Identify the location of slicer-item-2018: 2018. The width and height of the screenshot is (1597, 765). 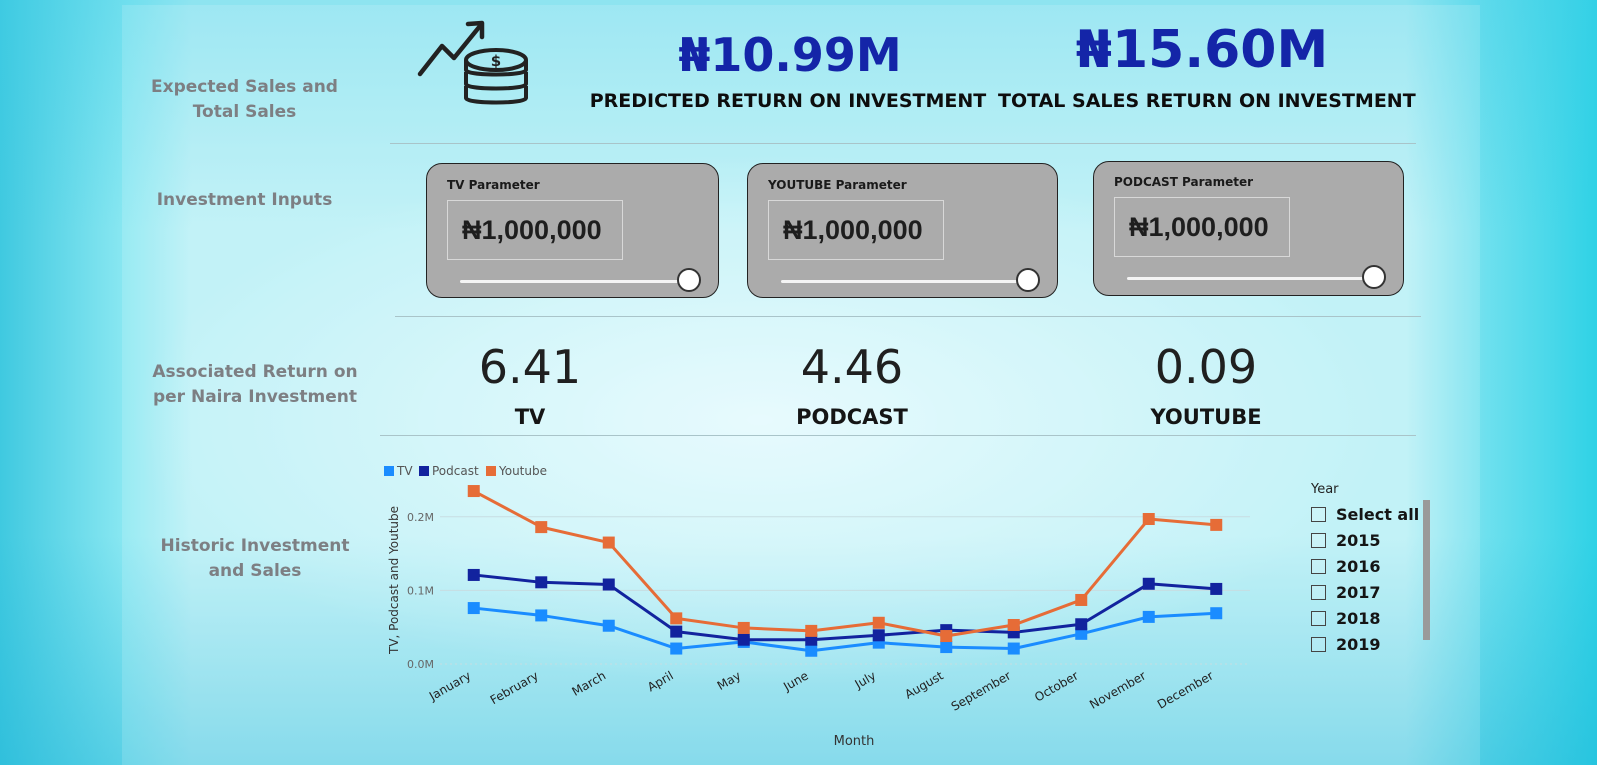
(1346, 618).